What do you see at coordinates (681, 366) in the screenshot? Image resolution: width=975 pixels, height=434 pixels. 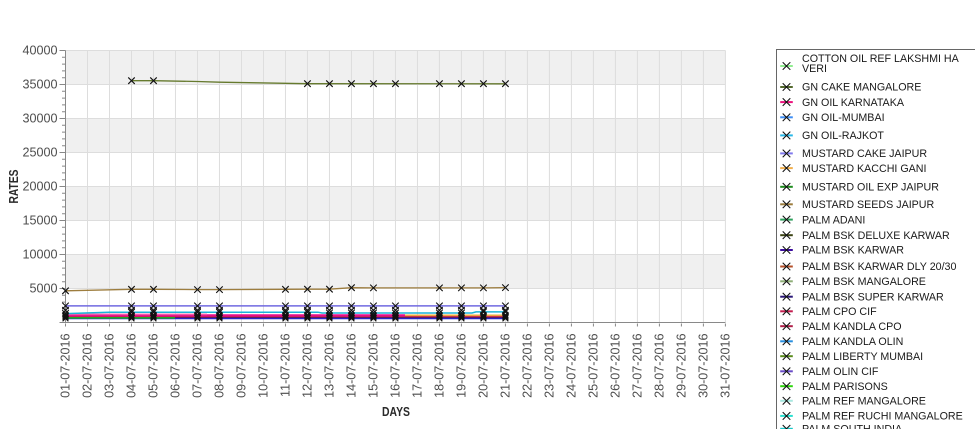 I see `svg-text: 29-07-2016` at bounding box center [681, 366].